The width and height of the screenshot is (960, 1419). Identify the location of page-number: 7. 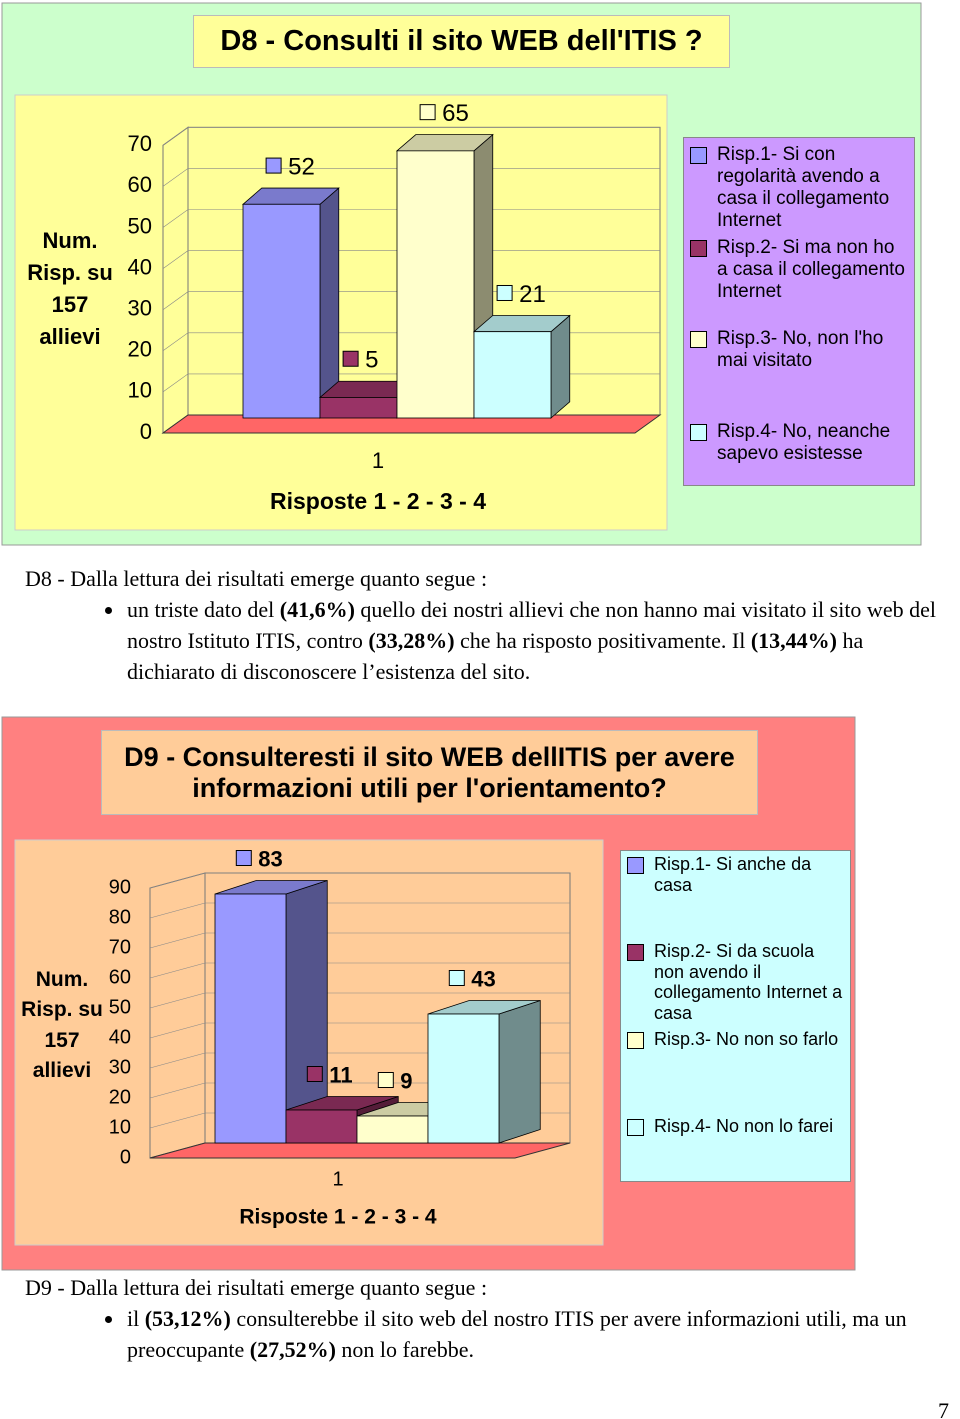
(943, 1408).